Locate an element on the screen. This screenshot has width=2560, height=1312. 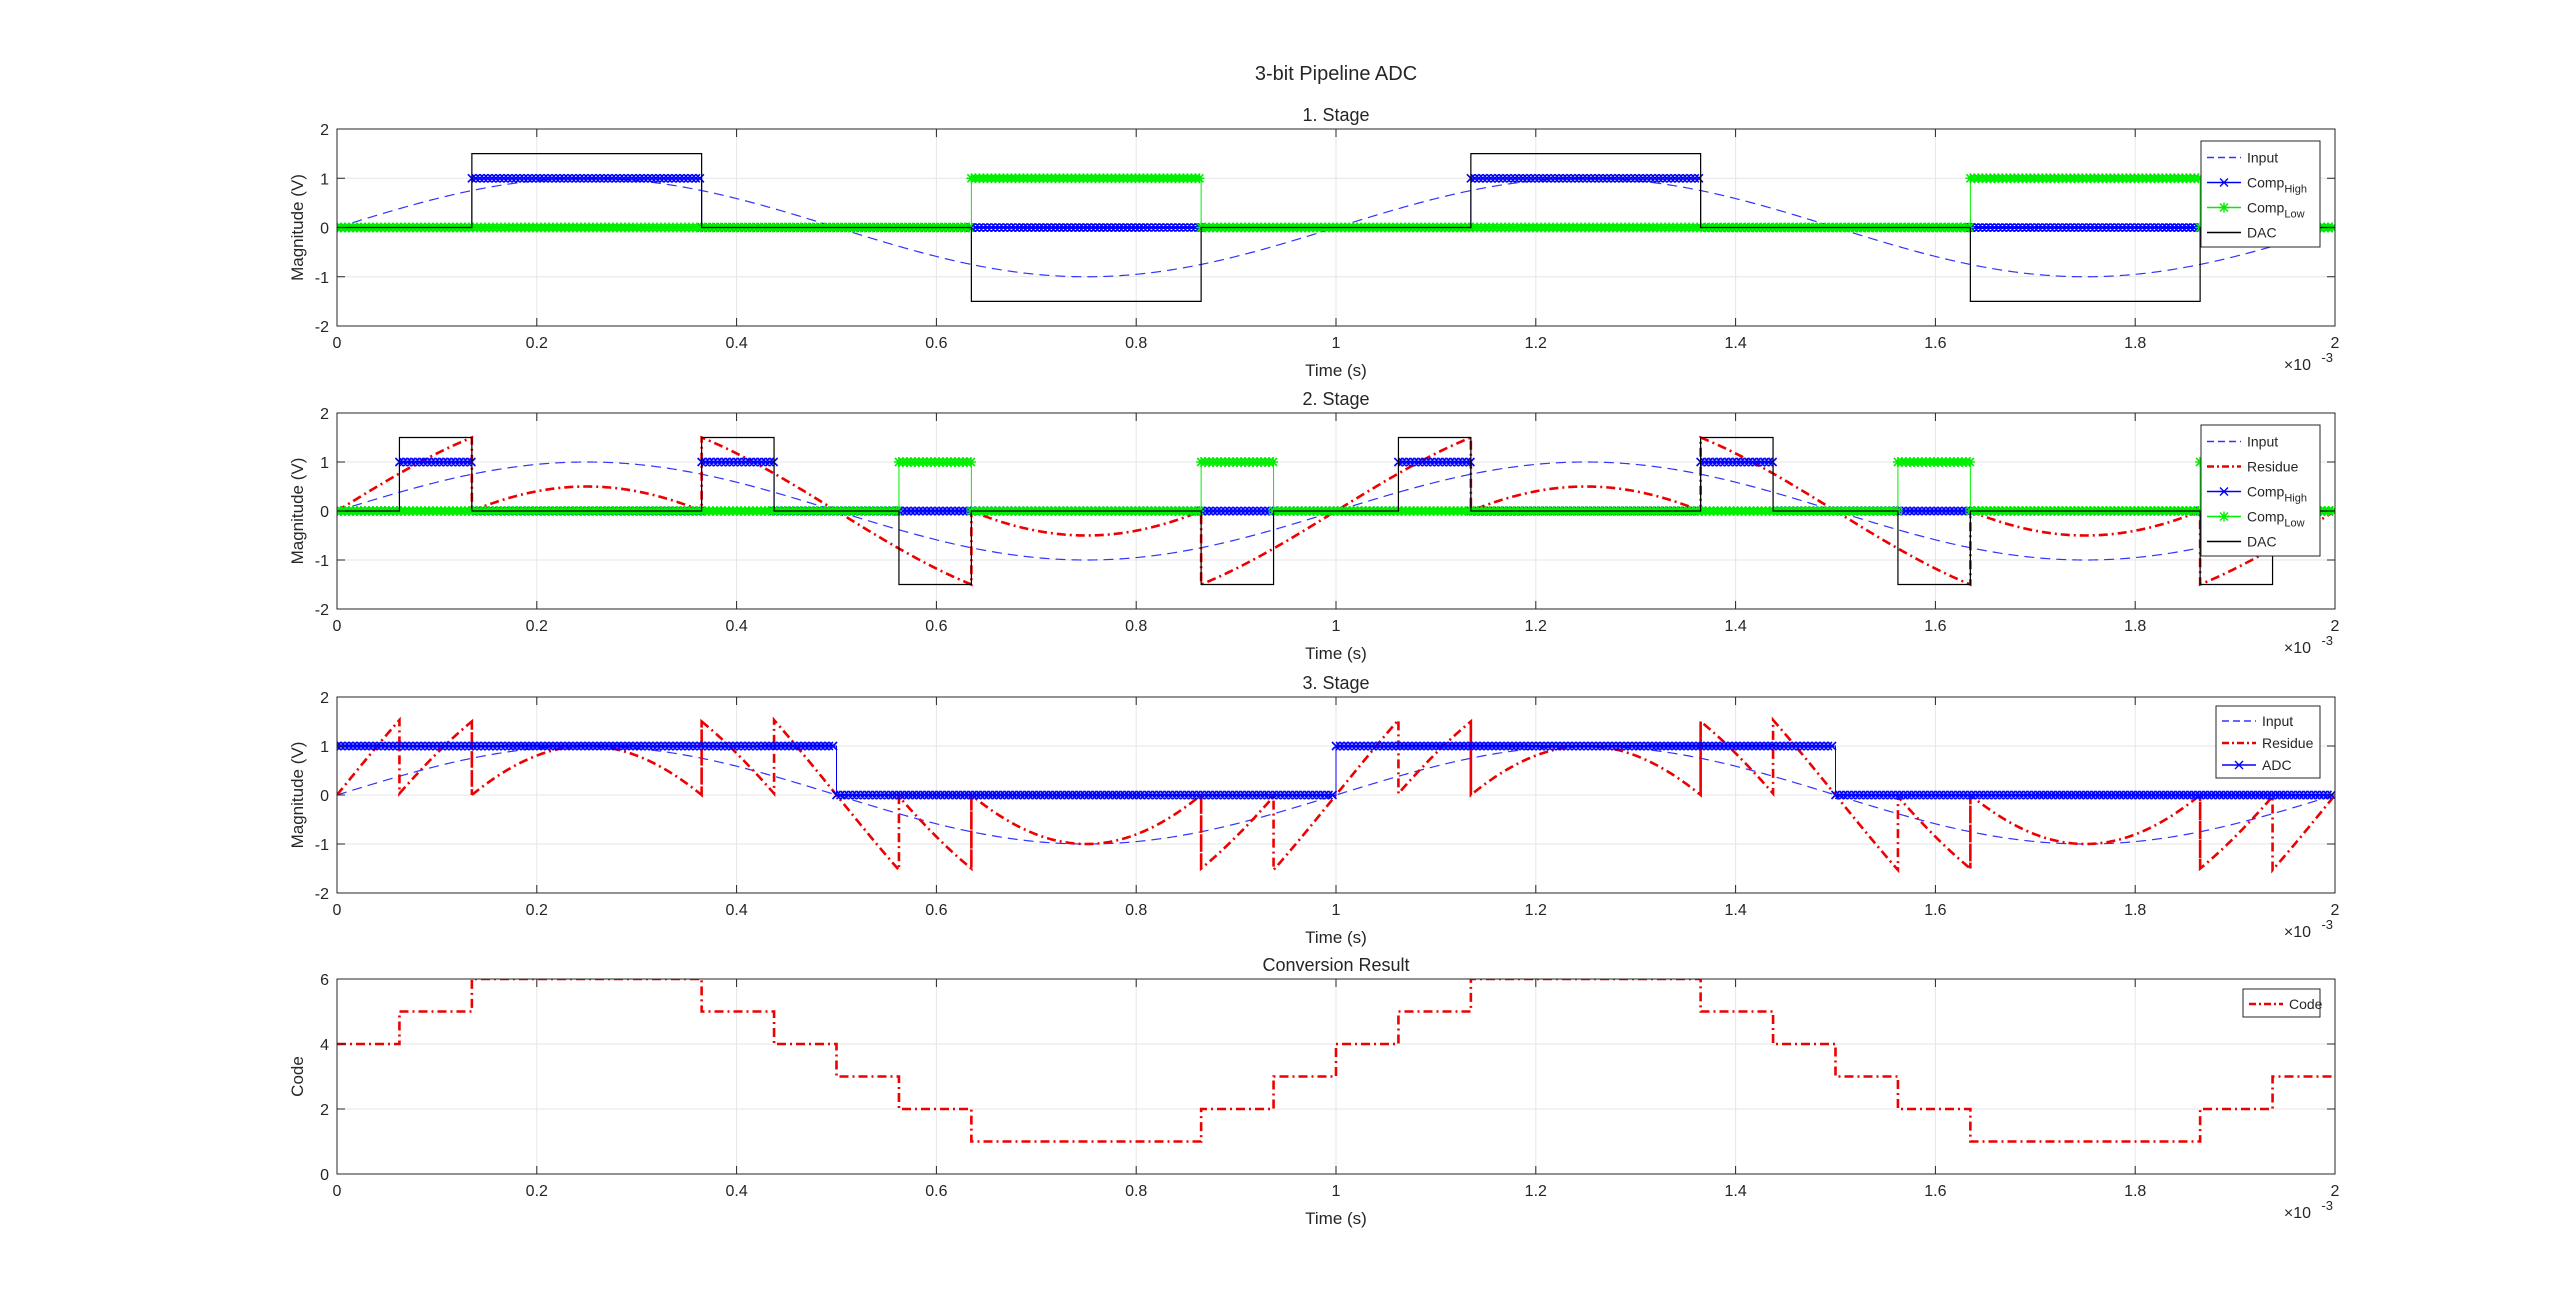
series-input-line is located at coordinates (1336, 511).